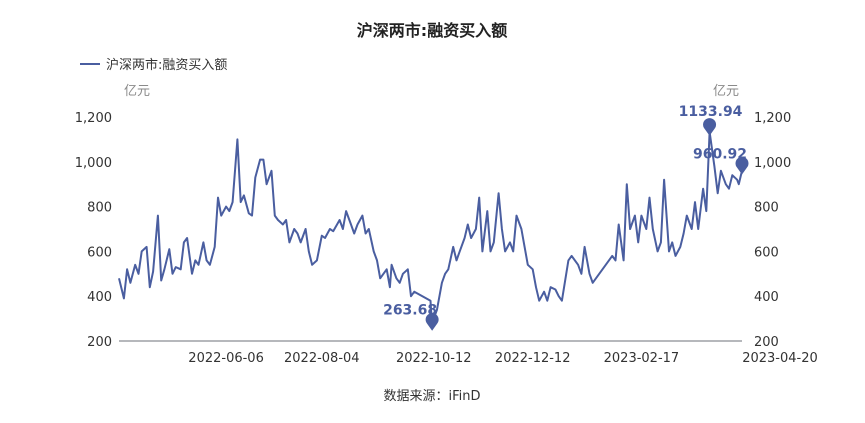 This screenshot has height=423, width=865. Describe the element at coordinates (766, 252) in the screenshot. I see `y-tick-right: 600` at that location.